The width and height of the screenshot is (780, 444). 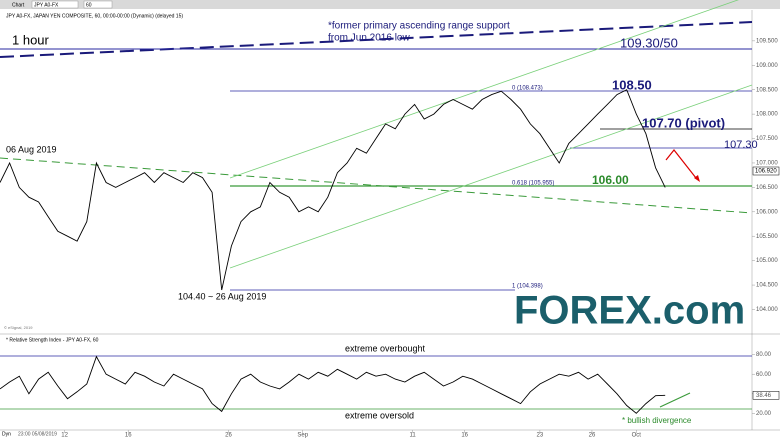 I want to click on symbol-box, so click(x=55, y=4).